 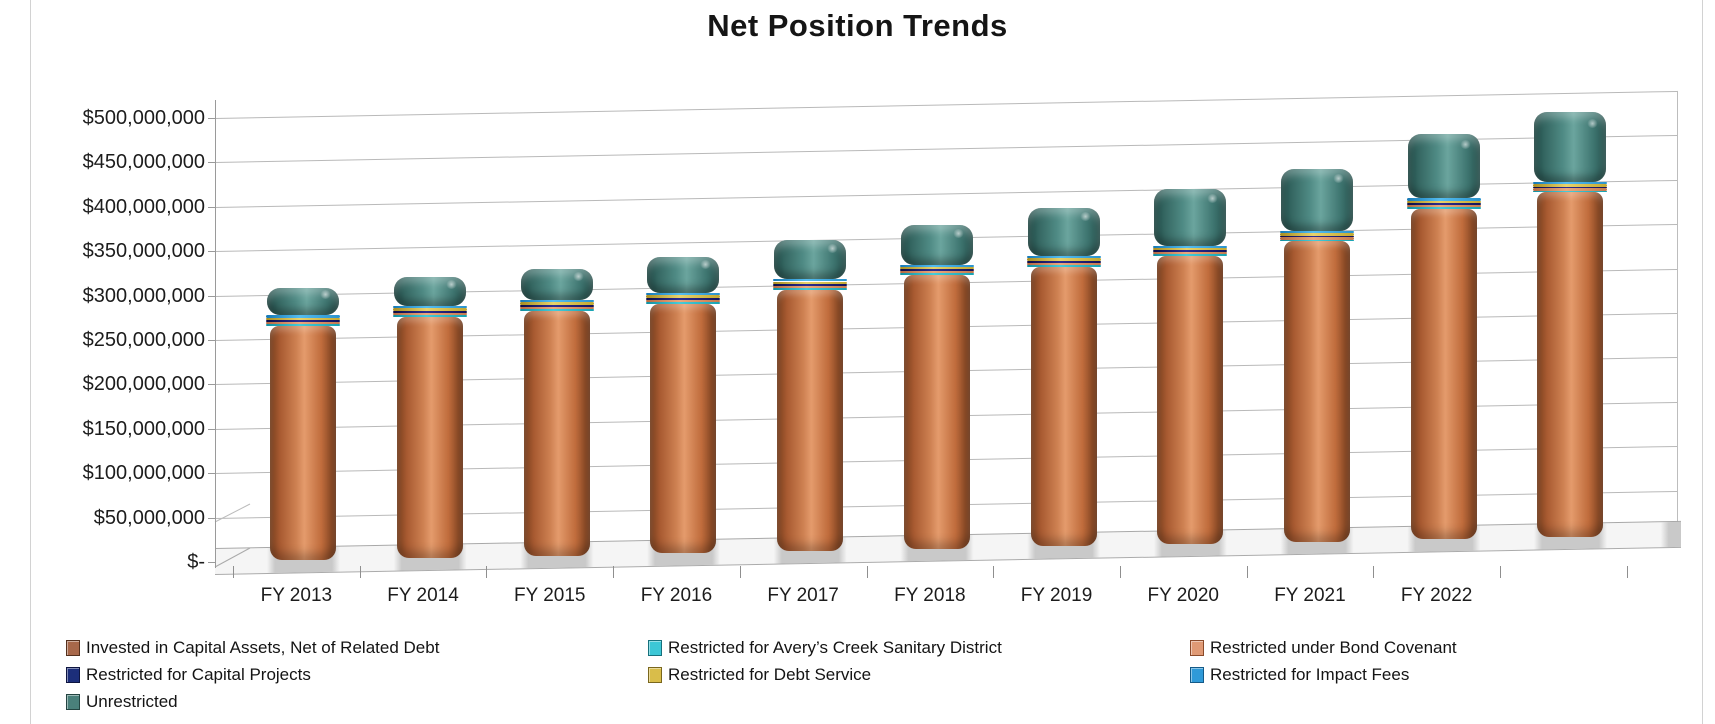 I want to click on y-axis-label: $150,000,000, so click(x=143, y=428).